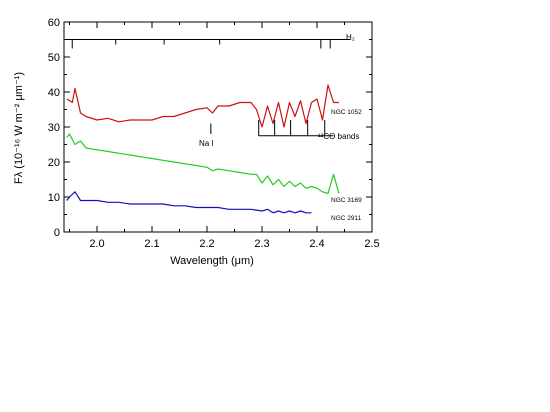 The width and height of the screenshot is (550, 412). What do you see at coordinates (338, 136) in the screenshot?
I see `label-co-bands: ¹²CO bands` at bounding box center [338, 136].